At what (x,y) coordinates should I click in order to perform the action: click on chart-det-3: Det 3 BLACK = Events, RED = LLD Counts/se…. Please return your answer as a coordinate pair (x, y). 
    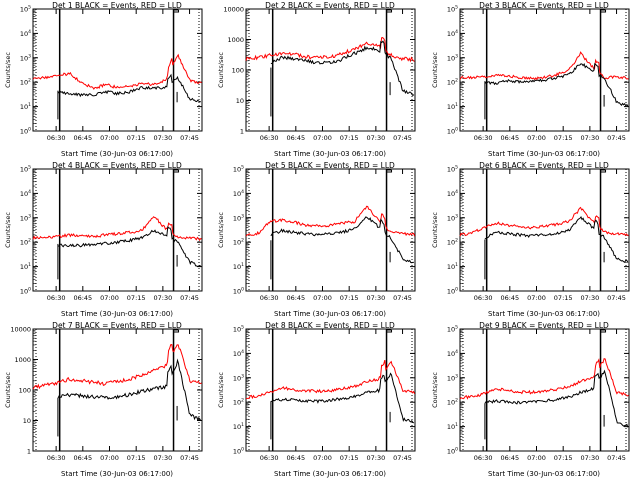
    Looking at the image, I should click on (530, 79).